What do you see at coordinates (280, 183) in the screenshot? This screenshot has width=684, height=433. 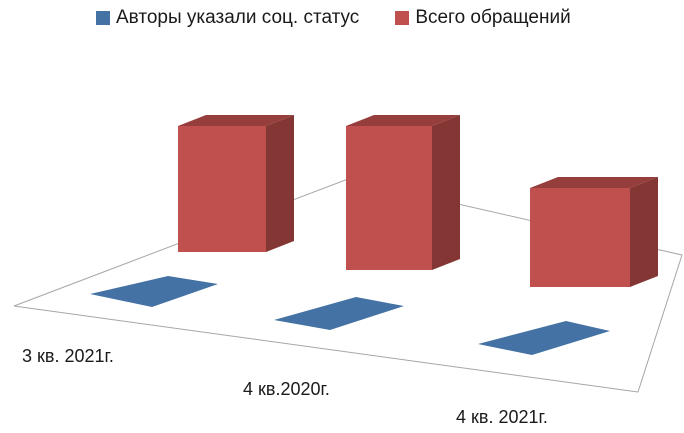 I see `bar-total-0-side` at bounding box center [280, 183].